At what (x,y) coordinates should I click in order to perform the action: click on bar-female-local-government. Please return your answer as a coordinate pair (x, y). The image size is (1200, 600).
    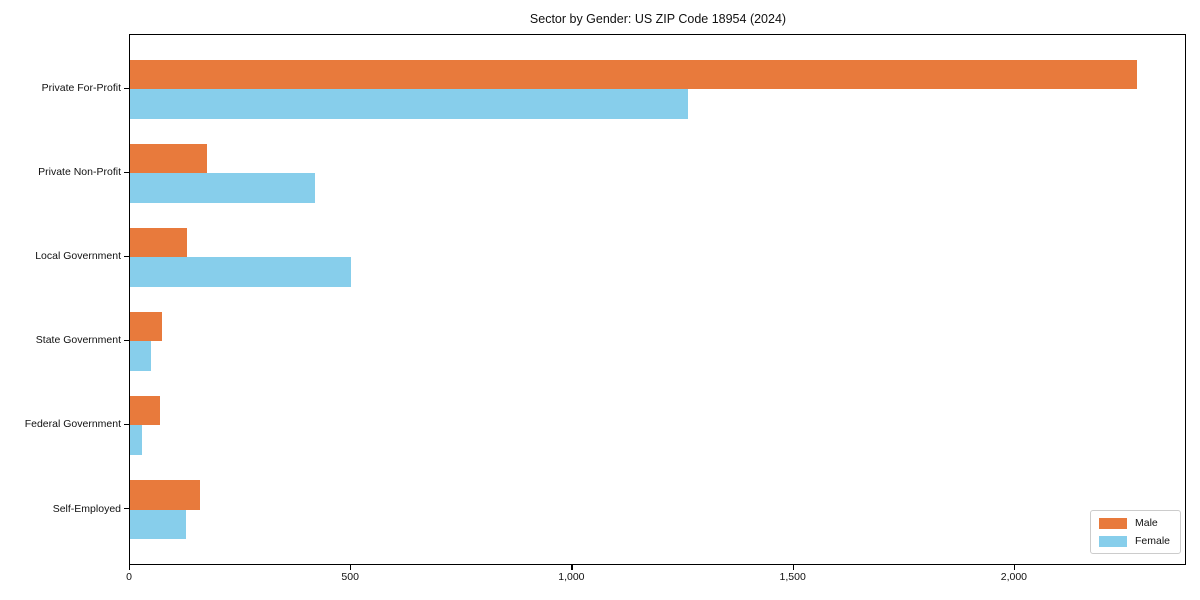
    Looking at the image, I should click on (241, 272).